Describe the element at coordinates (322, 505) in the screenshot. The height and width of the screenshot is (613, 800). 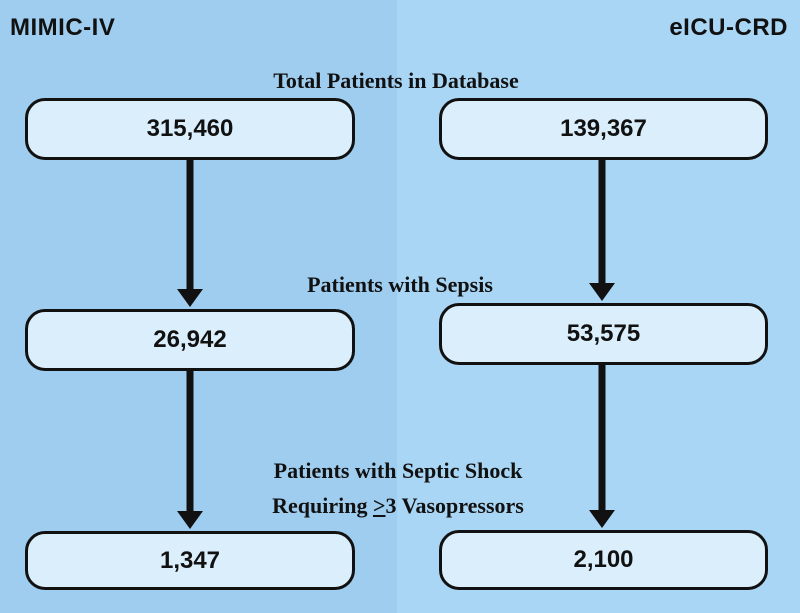
I see `shock-label-prefix: Requiring` at that location.